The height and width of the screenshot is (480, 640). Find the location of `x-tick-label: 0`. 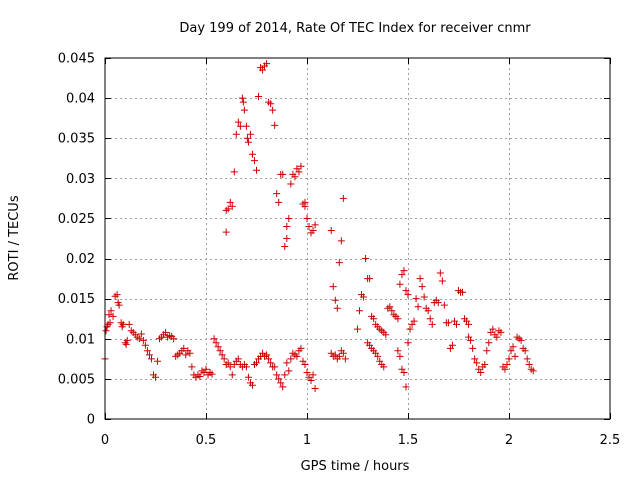

x-tick-label: 0 is located at coordinates (105, 440).